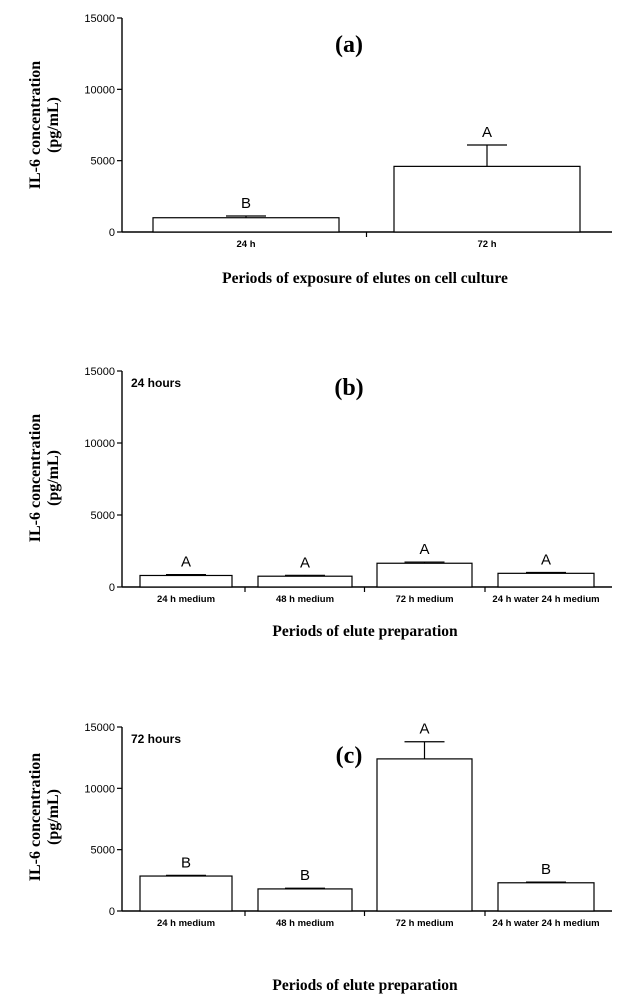  What do you see at coordinates (156, 383) in the screenshot?
I see `inset-label: 24 hours` at bounding box center [156, 383].